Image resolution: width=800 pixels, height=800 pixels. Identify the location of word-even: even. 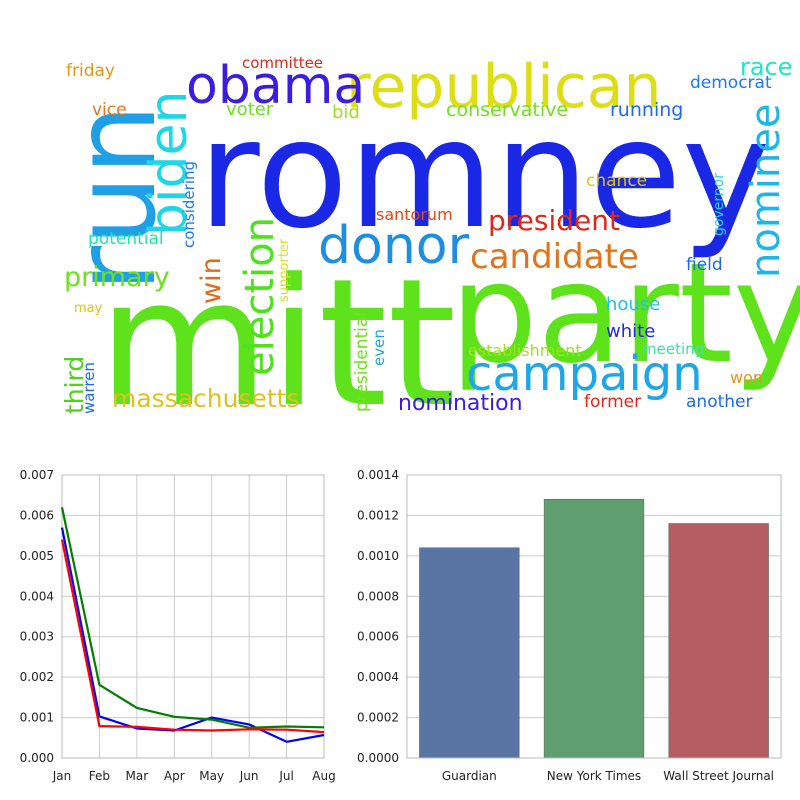
(379, 347).